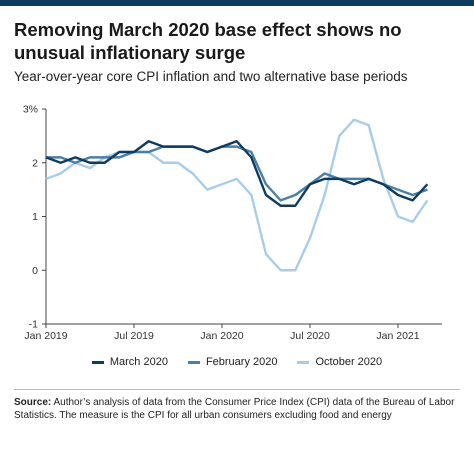 The width and height of the screenshot is (474, 452). What do you see at coordinates (35, 217) in the screenshot?
I see `y-tick-label: 1` at bounding box center [35, 217].